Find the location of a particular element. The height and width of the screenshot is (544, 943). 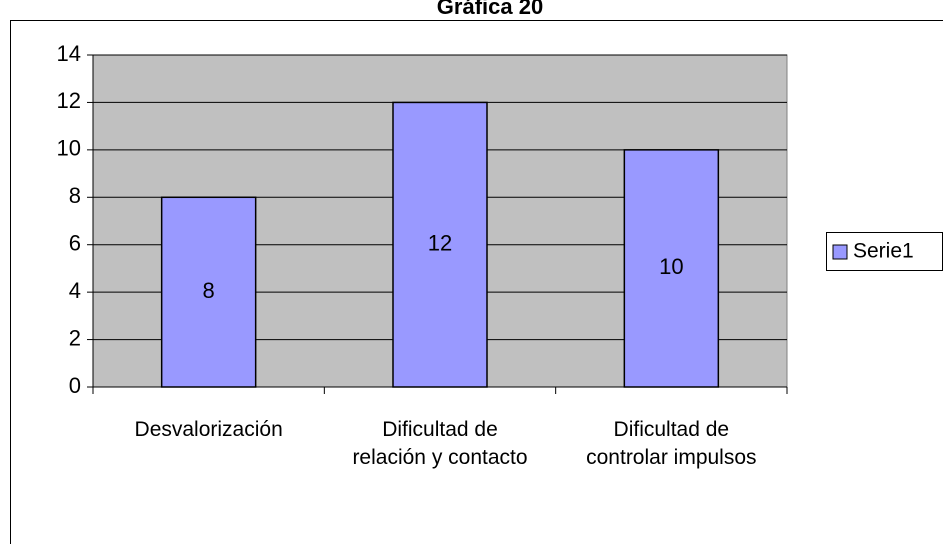

y-tick-label: 2 is located at coordinates (75, 337).